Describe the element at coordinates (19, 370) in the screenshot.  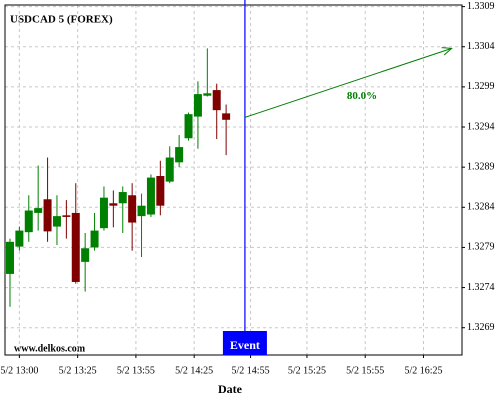
I see `x-tick-label: 5/2 13:00` at that location.